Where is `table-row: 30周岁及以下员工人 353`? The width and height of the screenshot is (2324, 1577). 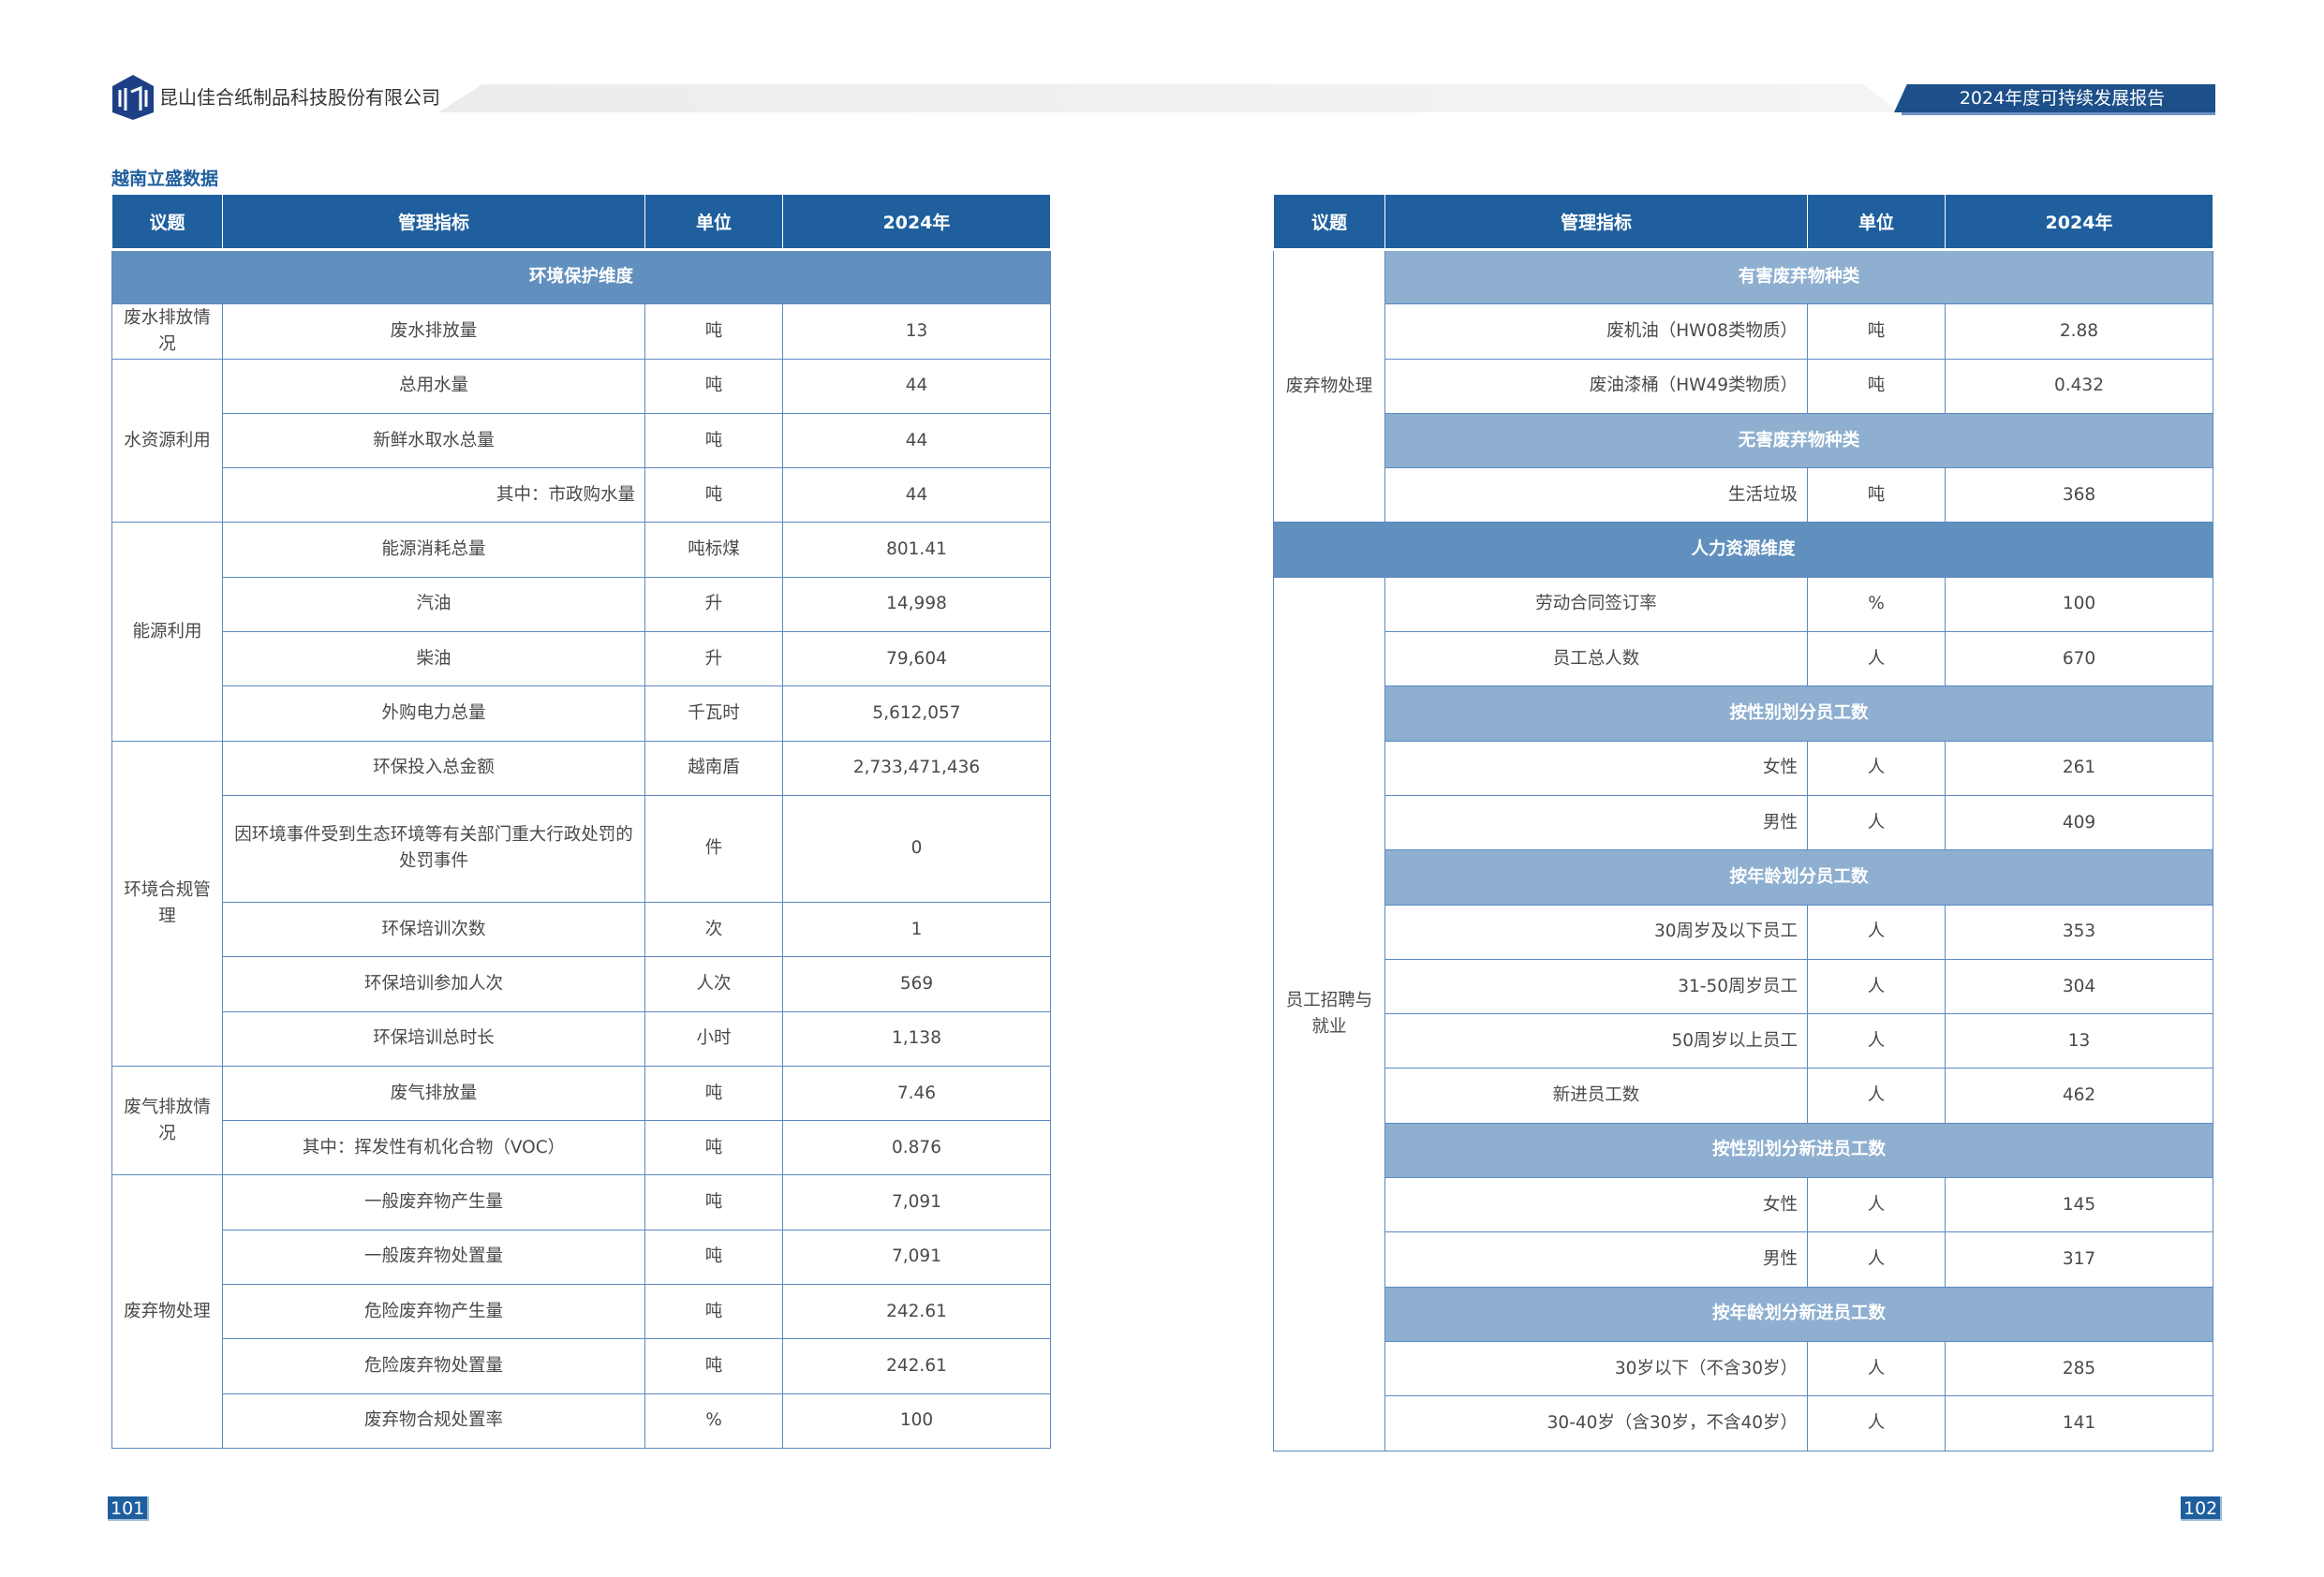 table-row: 30周岁及以下员工人 353 is located at coordinates (1744, 932).